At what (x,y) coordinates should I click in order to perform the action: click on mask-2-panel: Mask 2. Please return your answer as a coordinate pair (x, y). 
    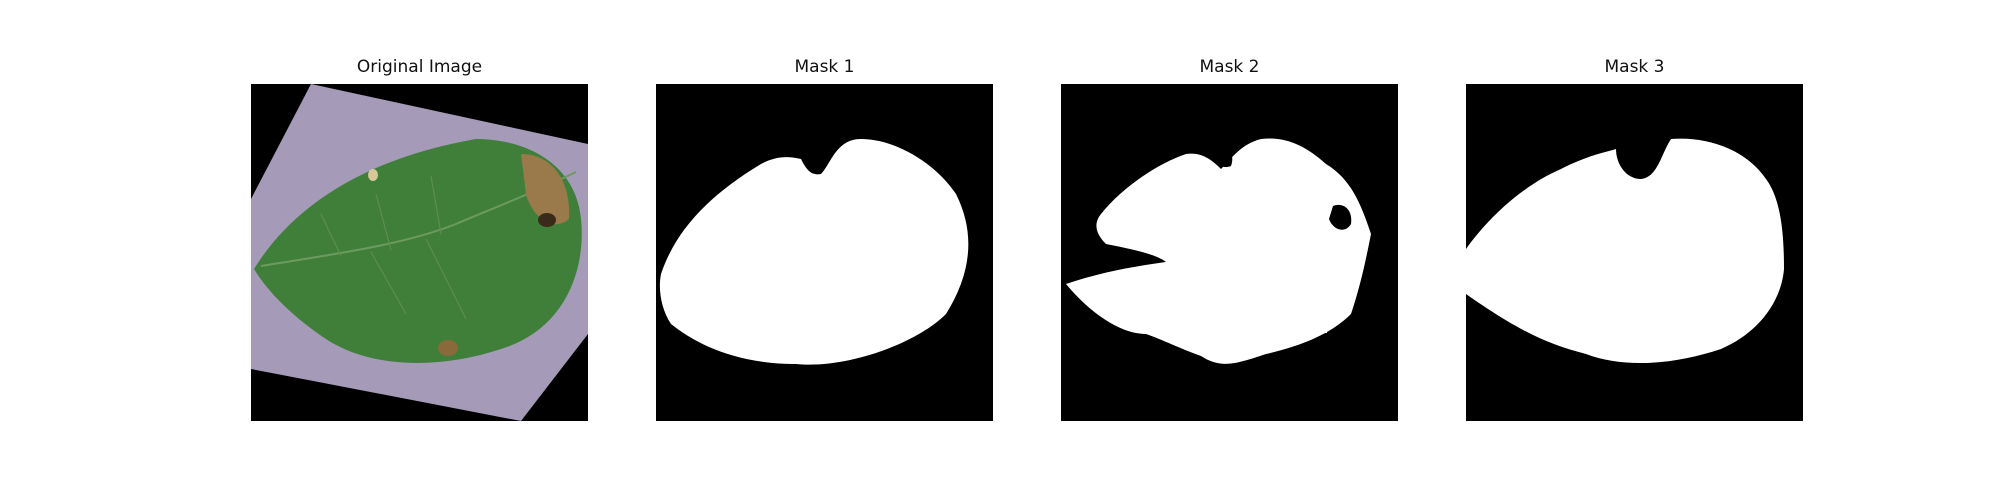
    Looking at the image, I should click on (1229, 240).